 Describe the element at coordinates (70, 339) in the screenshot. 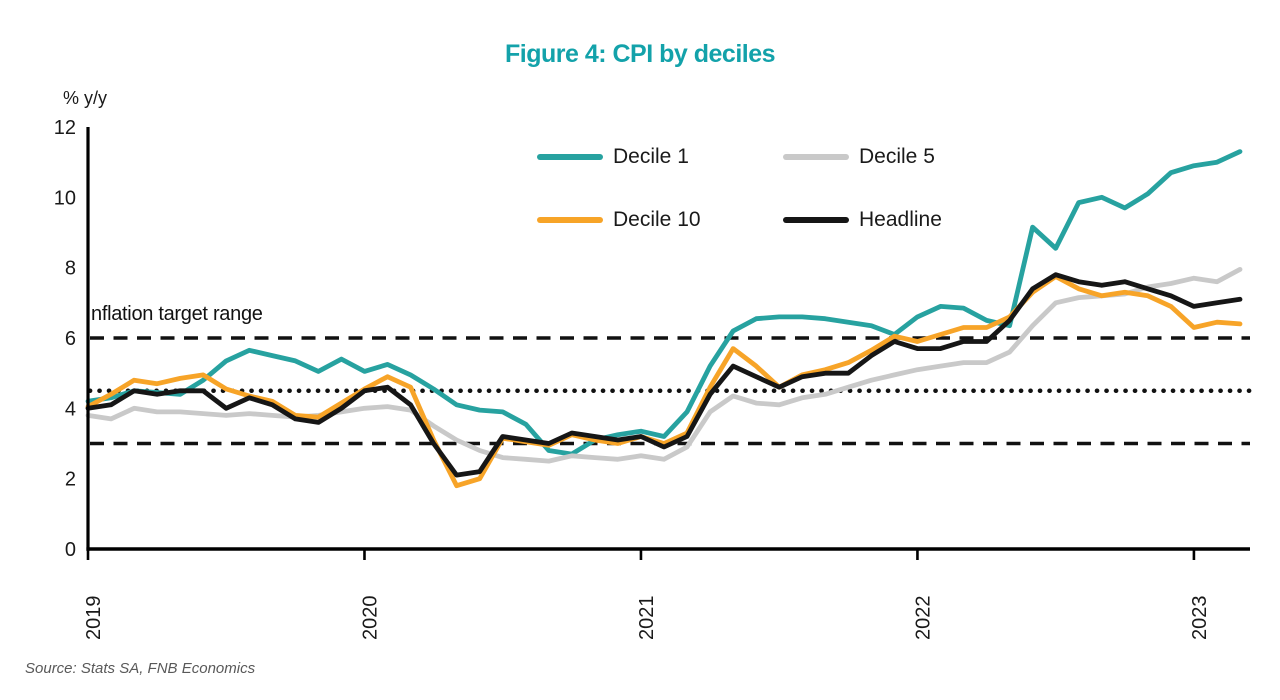

I see `svg-text: 6` at that location.